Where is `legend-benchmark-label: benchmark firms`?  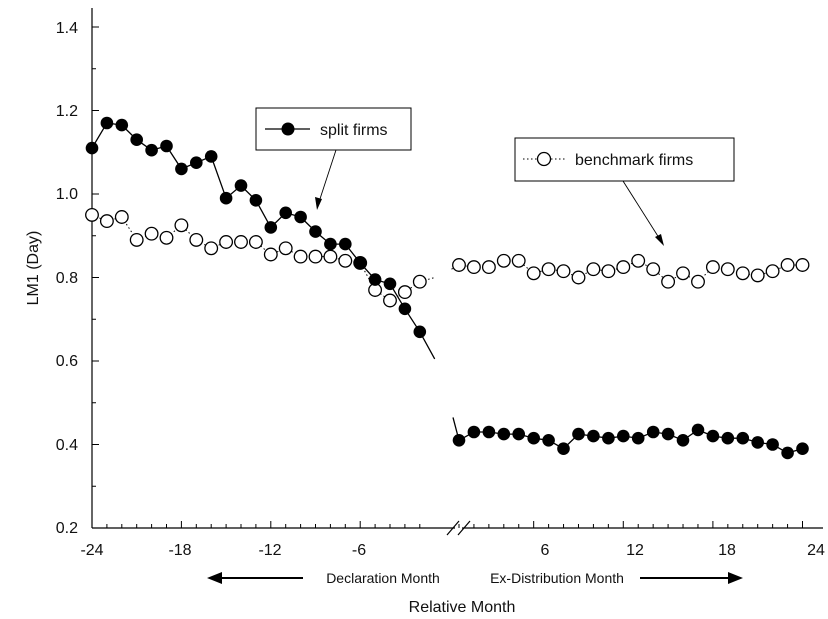 legend-benchmark-label: benchmark firms is located at coordinates (634, 160).